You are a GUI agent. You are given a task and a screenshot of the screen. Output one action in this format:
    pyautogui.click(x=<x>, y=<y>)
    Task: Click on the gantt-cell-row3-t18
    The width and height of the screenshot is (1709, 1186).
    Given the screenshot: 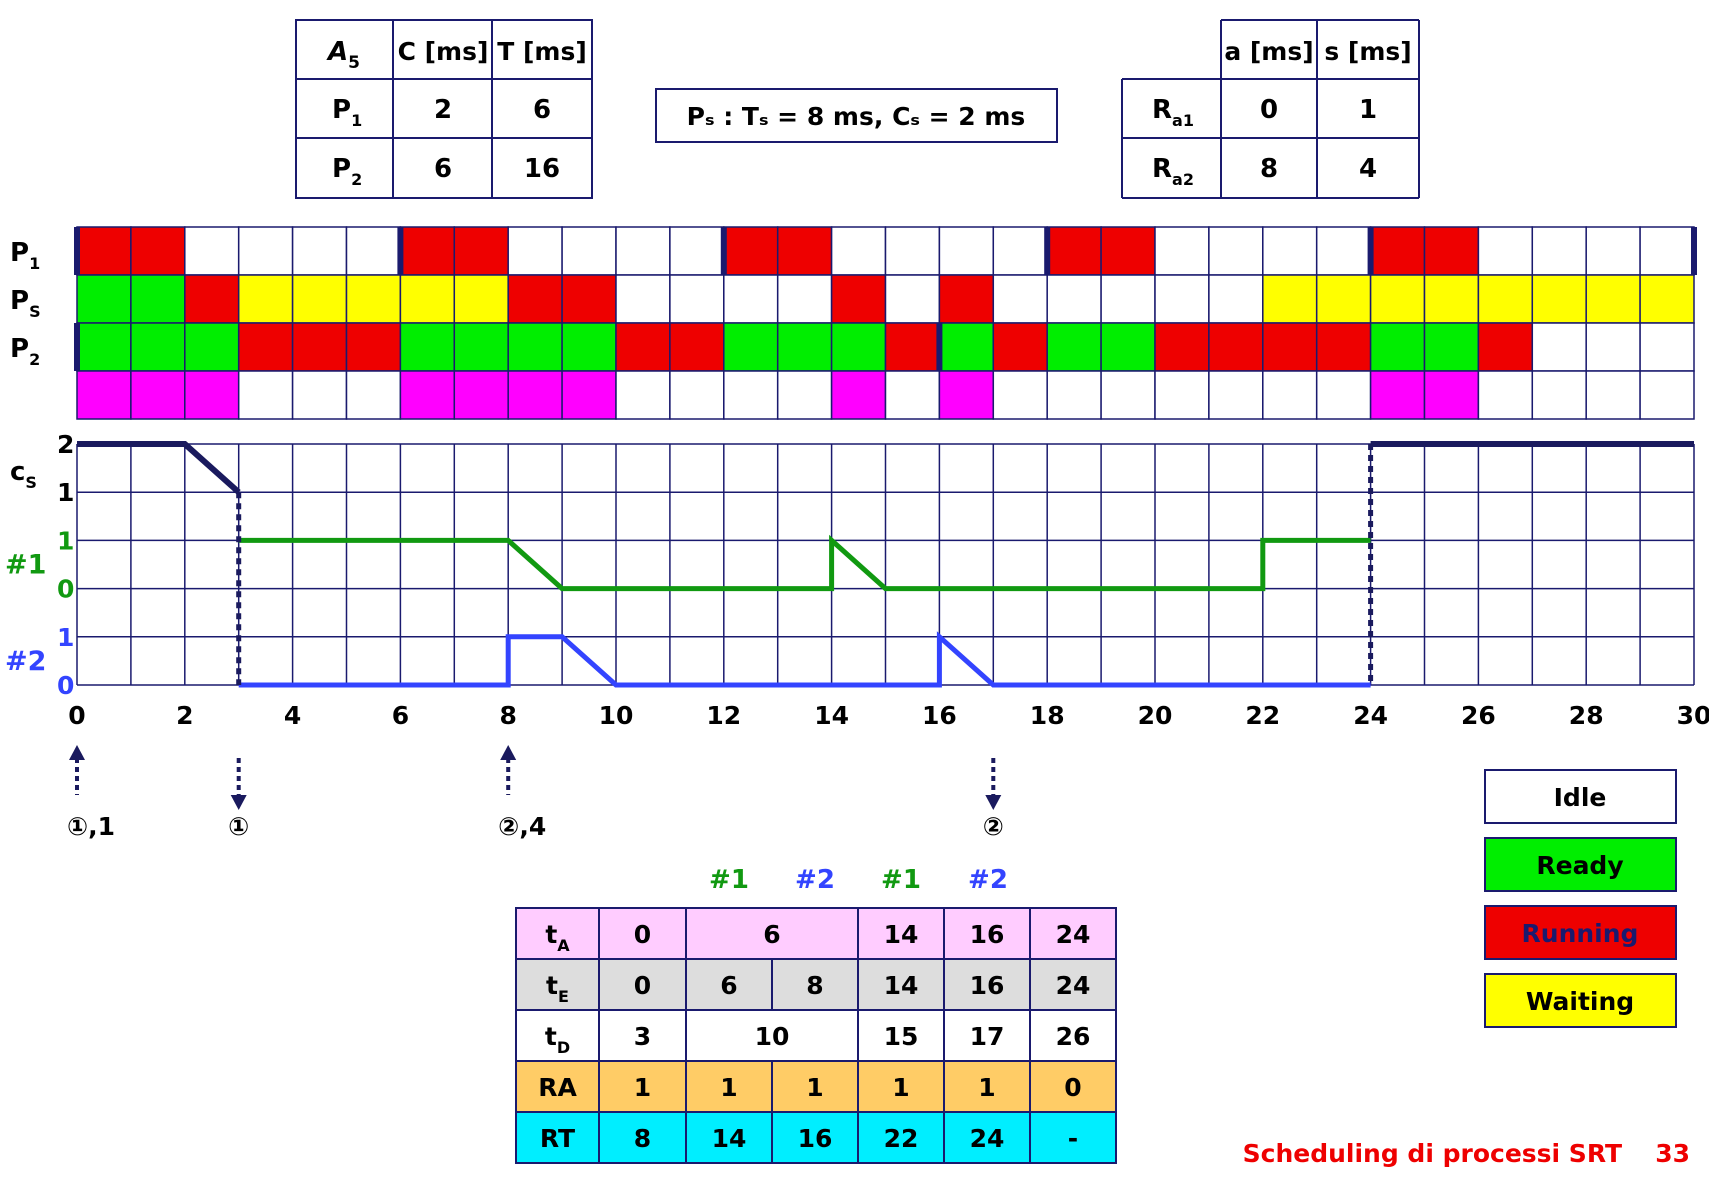 What is the action you would take?
    pyautogui.click(x=1074, y=347)
    